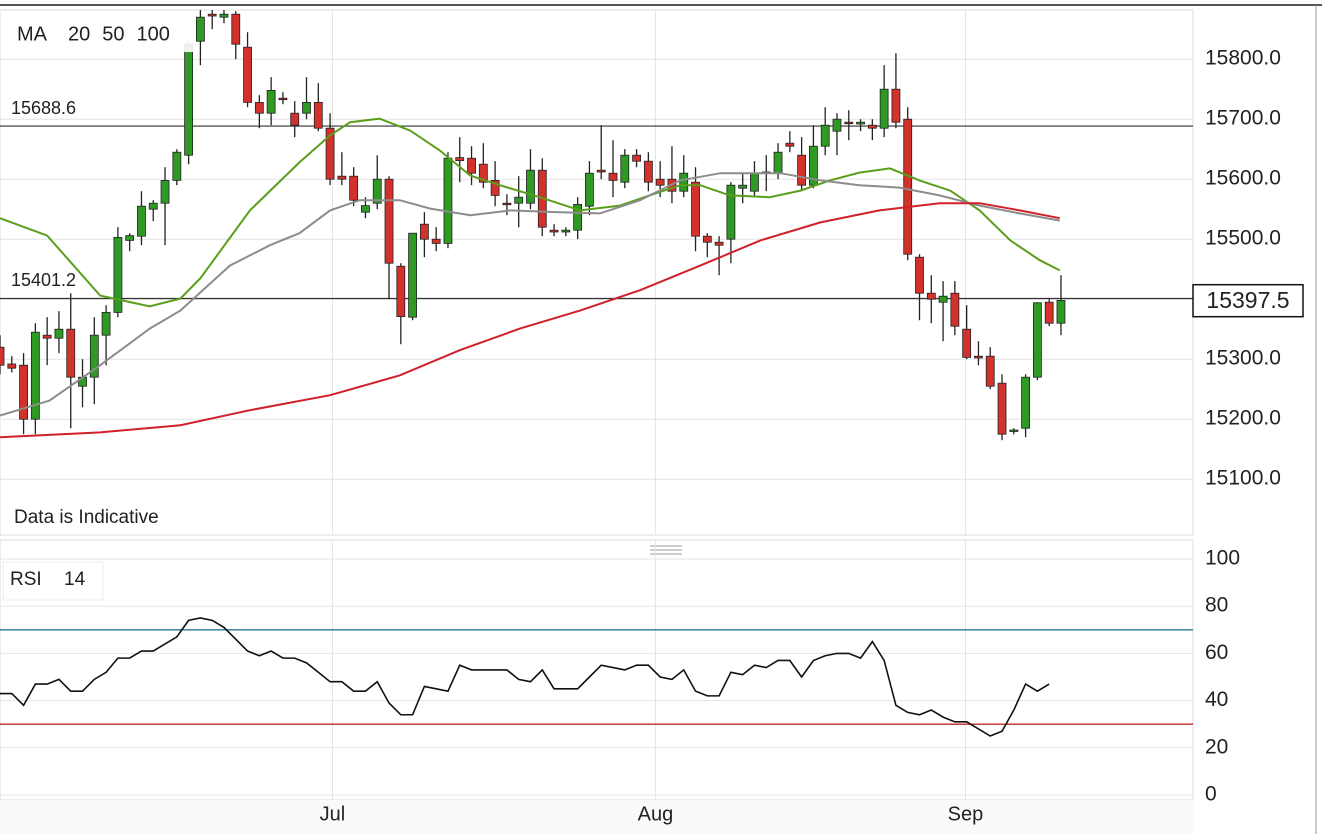  I want to click on x-tick-label: Aug, so click(656, 814).